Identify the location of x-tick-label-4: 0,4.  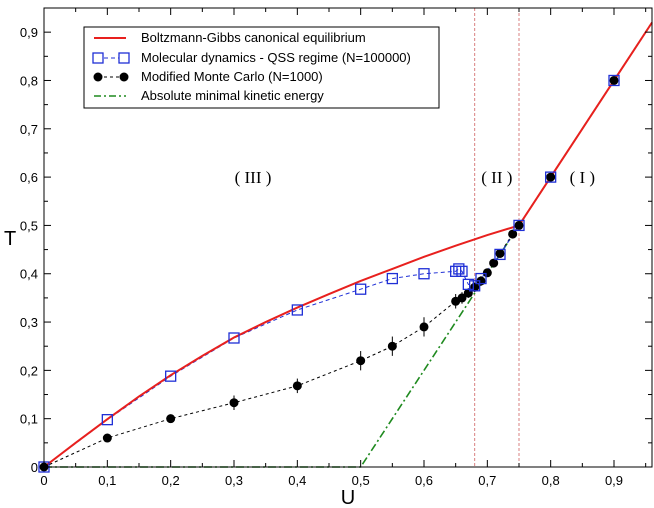
(297, 480).